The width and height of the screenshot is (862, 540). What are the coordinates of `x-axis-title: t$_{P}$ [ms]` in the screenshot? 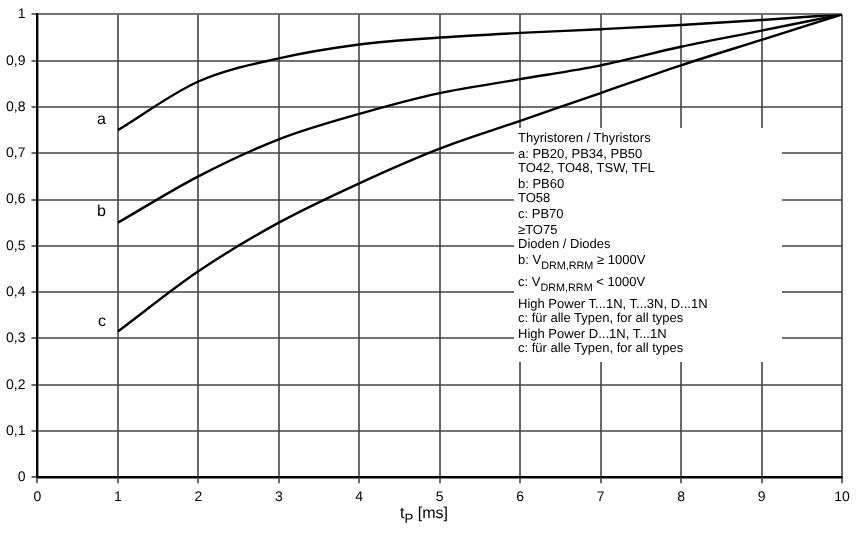 It's located at (424, 516).